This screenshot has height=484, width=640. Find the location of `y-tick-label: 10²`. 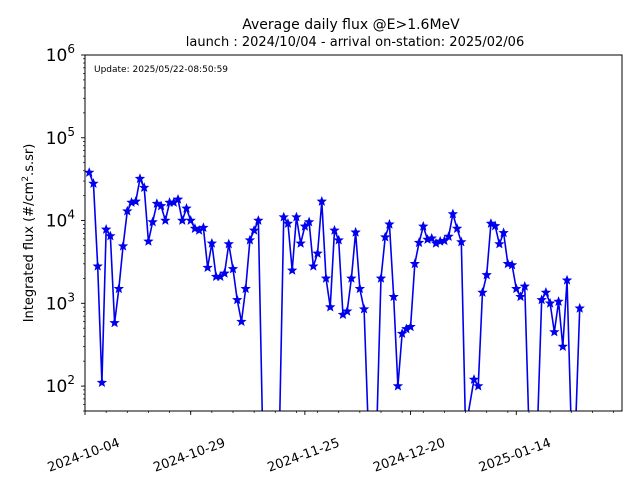

y-tick-label: 10² is located at coordinates (60, 385).